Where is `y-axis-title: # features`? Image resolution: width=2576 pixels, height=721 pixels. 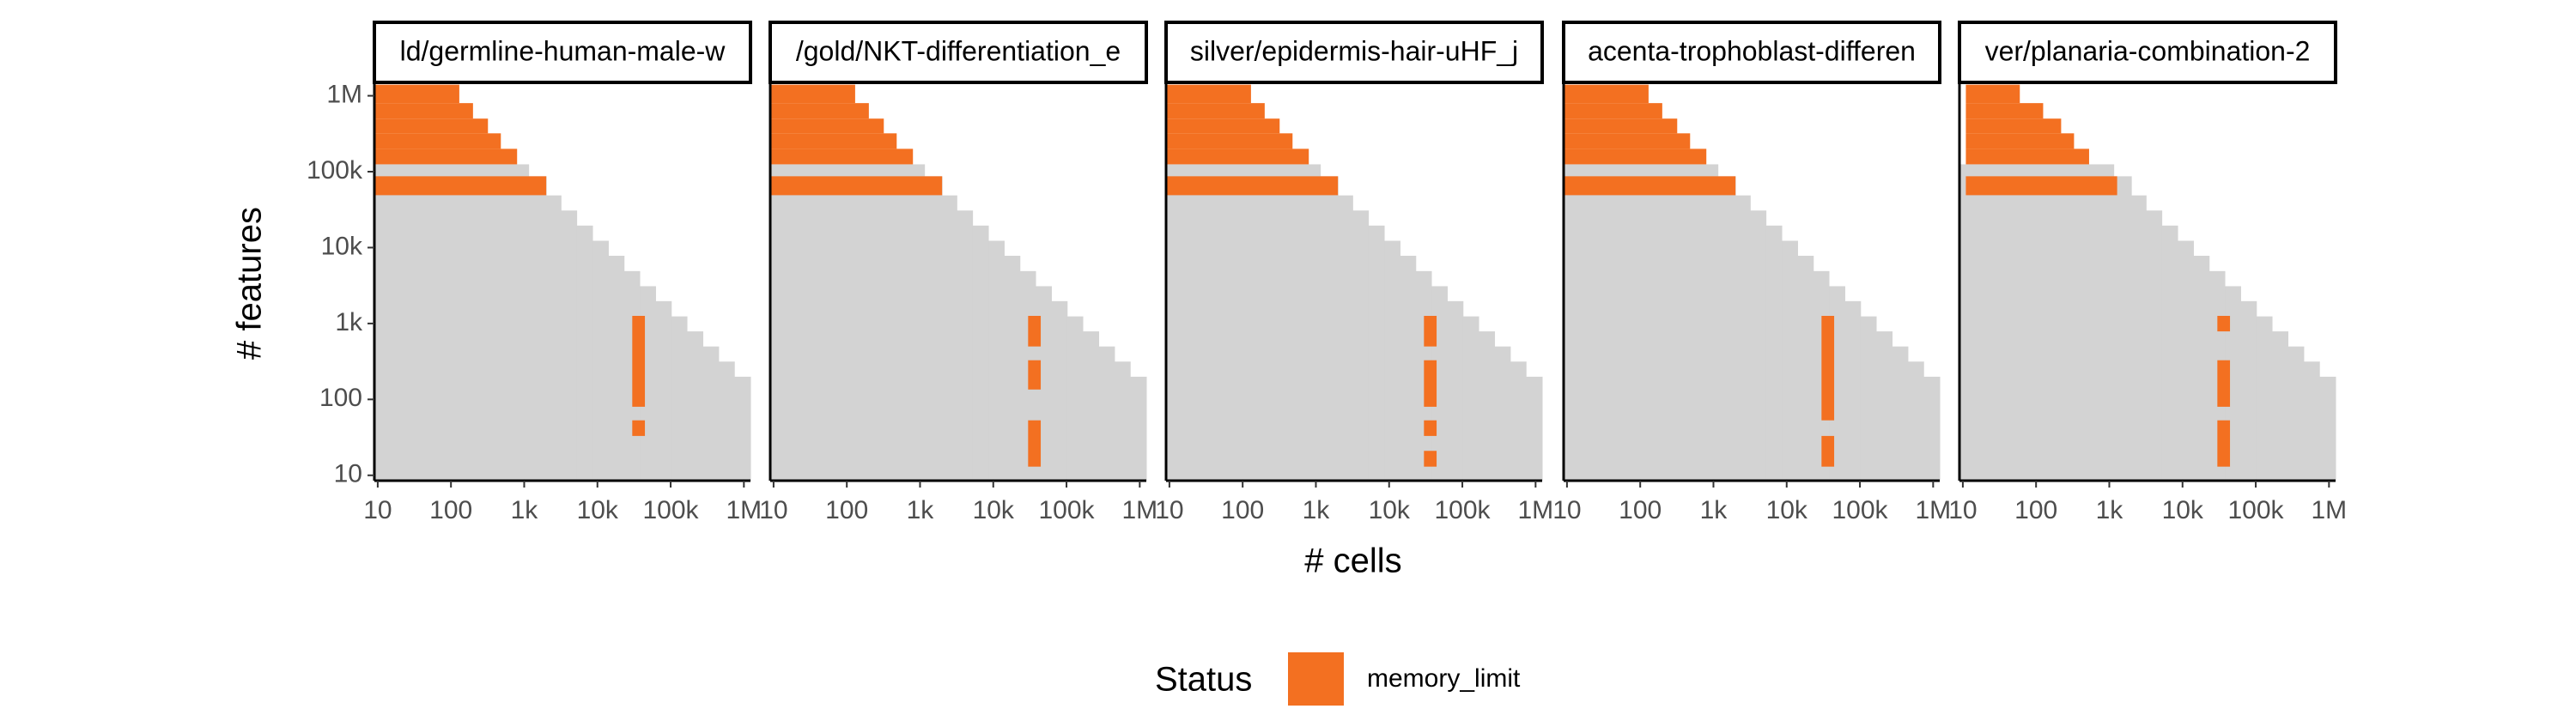
y-axis-title: # features is located at coordinates (250, 283).